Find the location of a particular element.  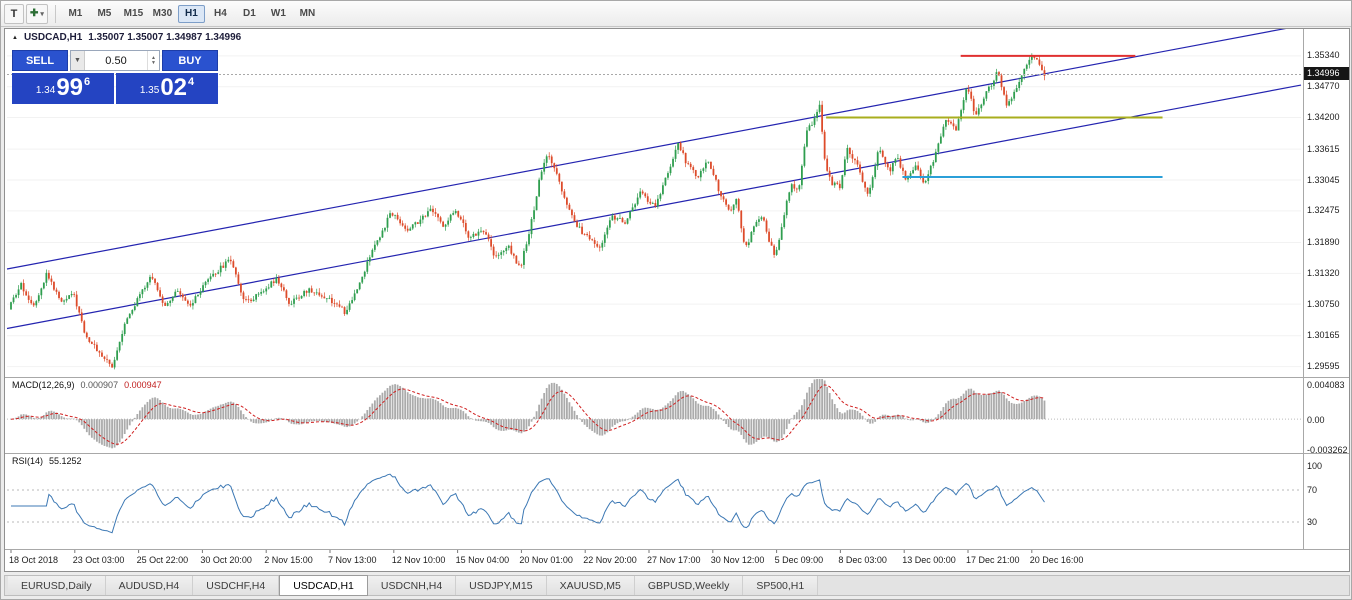

rsi-panel is located at coordinates (654, 503).